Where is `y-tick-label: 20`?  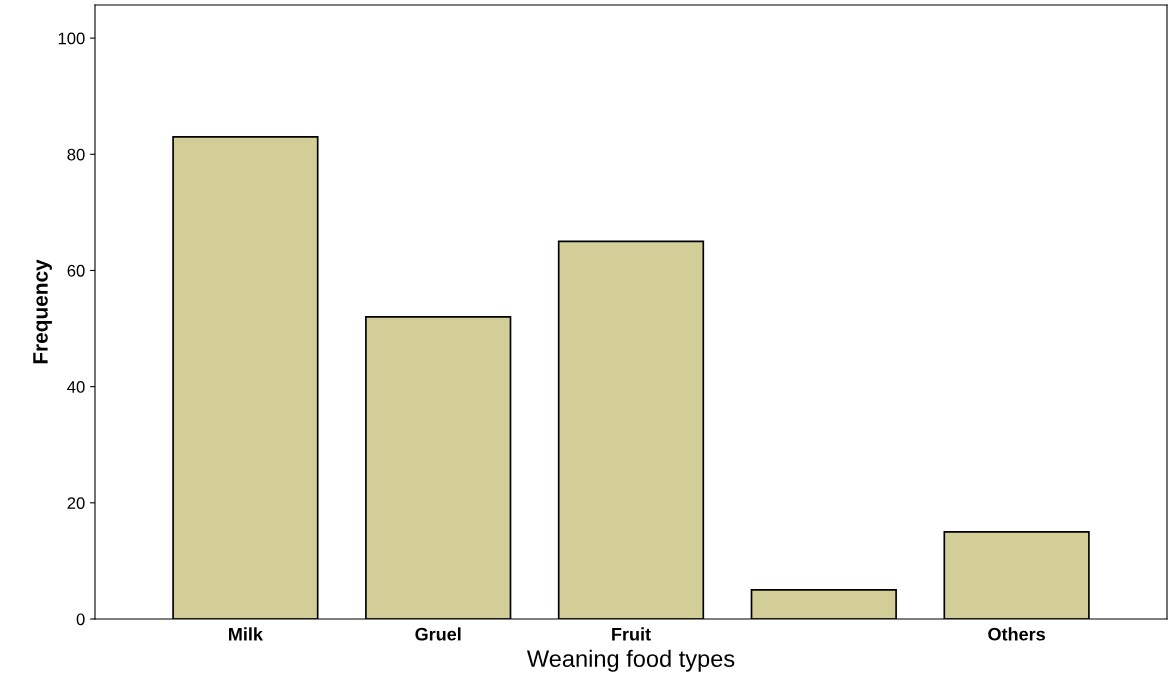
y-tick-label: 20 is located at coordinates (76, 503).